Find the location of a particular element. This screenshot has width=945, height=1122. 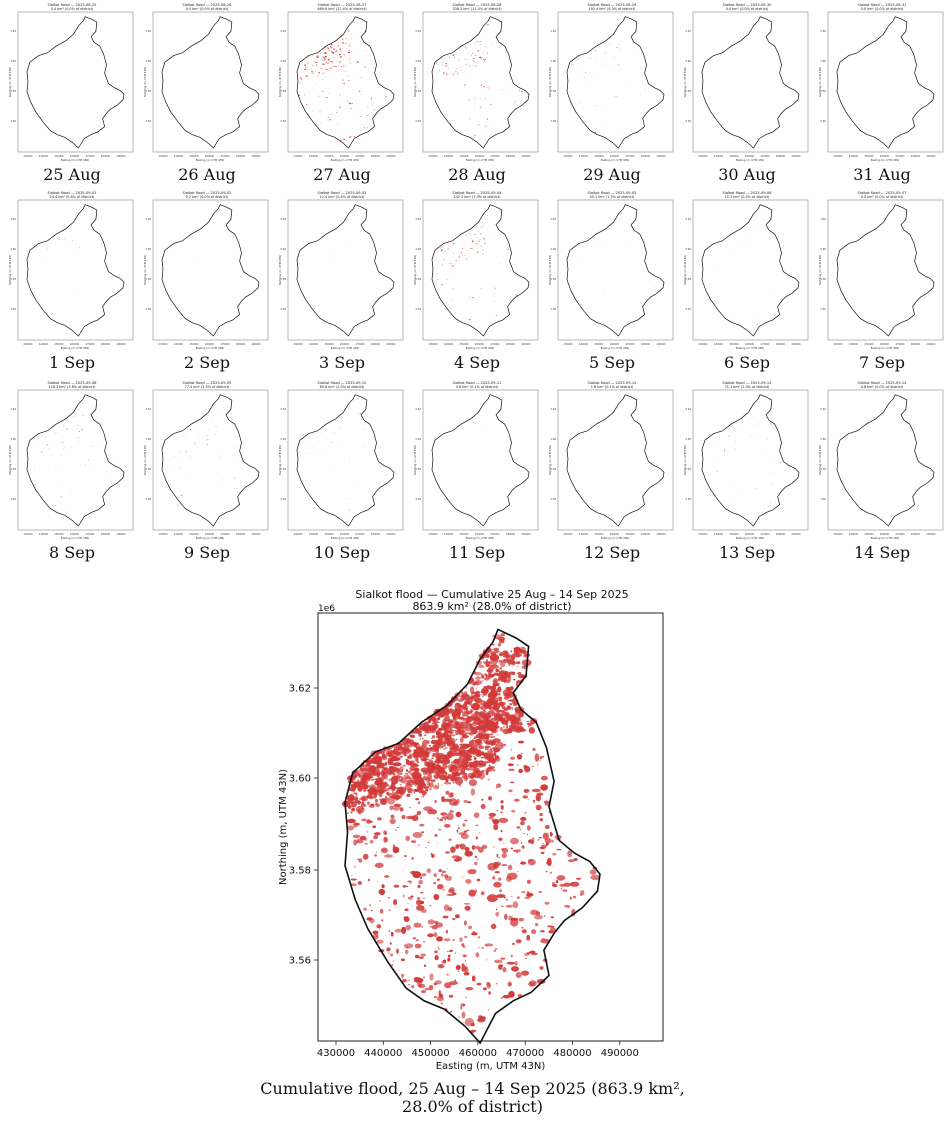

x-tick-label: 480000 is located at coordinates (572, 1053).